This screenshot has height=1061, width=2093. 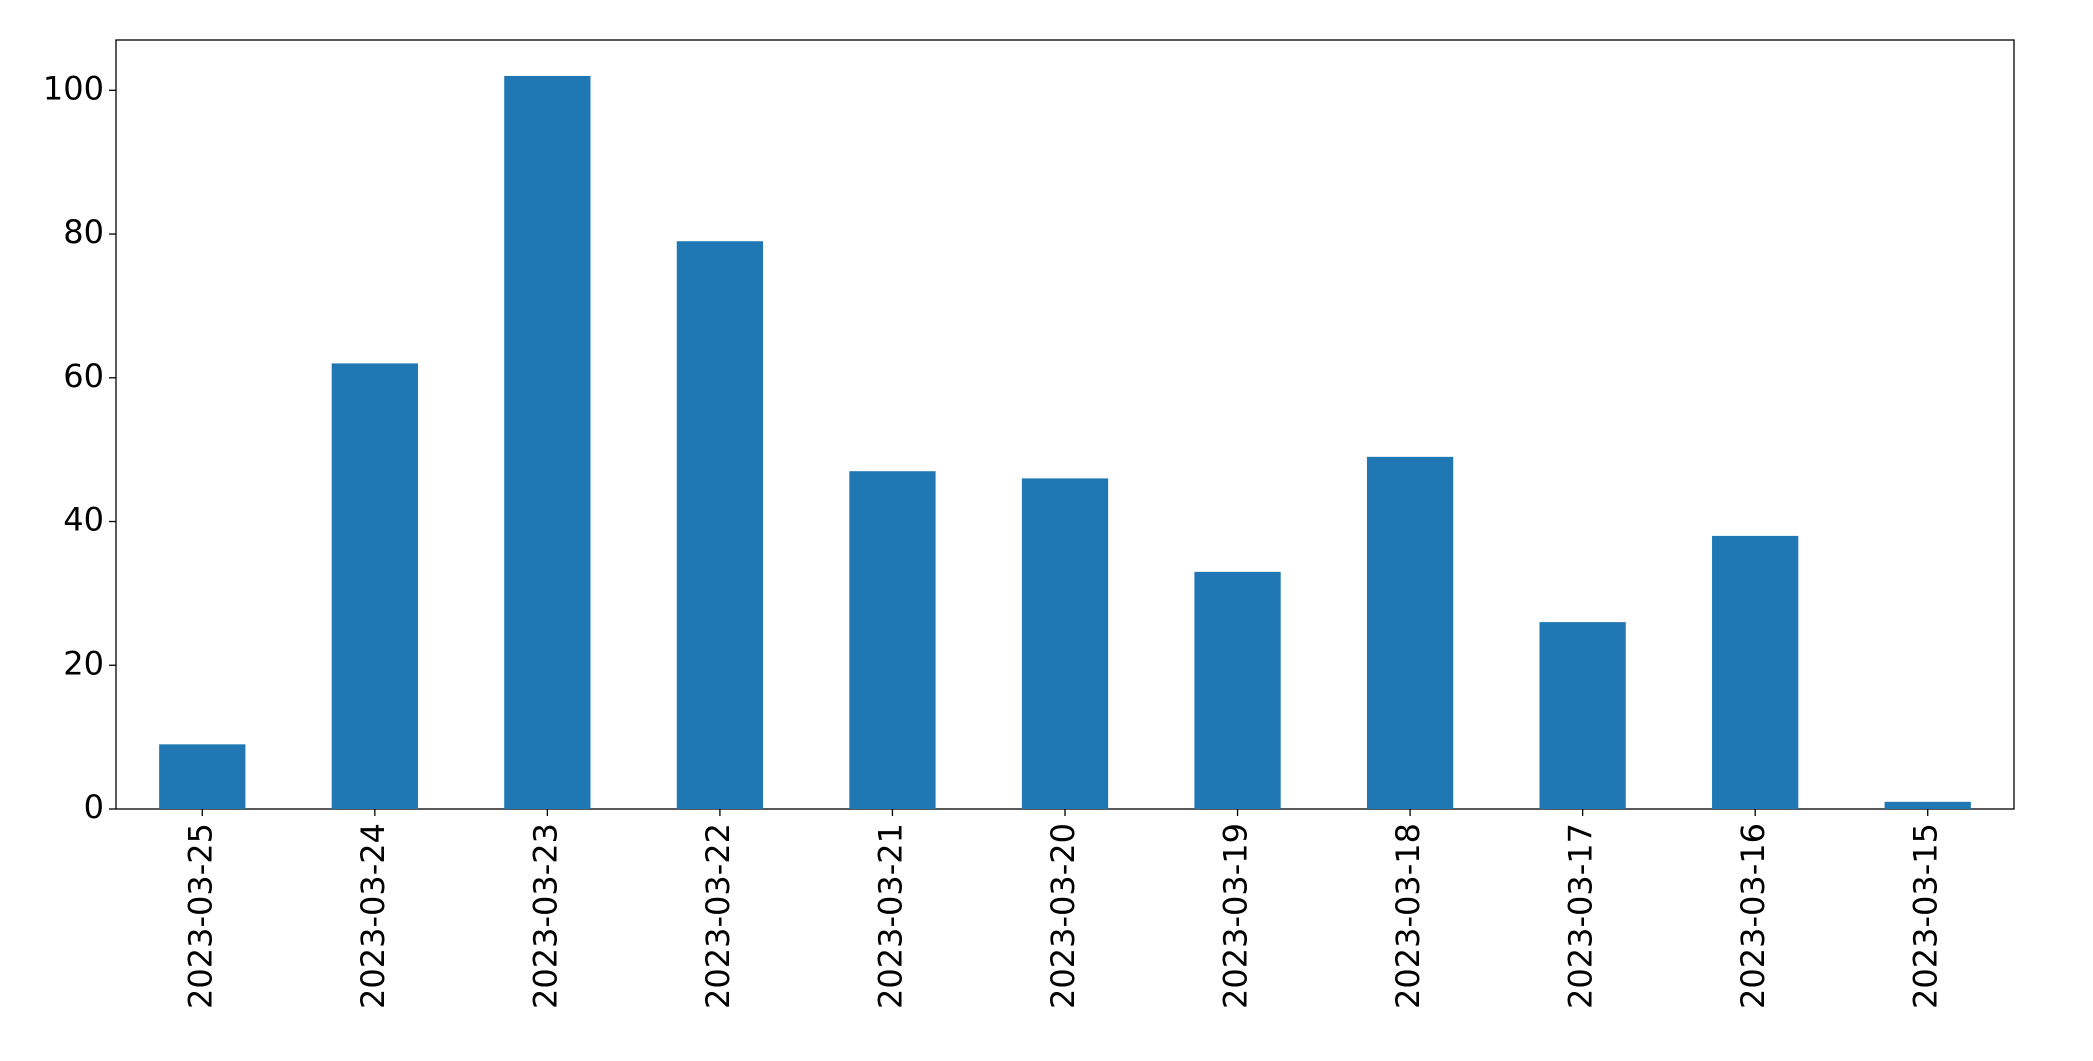 I want to click on y-tick-label: 0, so click(x=94, y=807).